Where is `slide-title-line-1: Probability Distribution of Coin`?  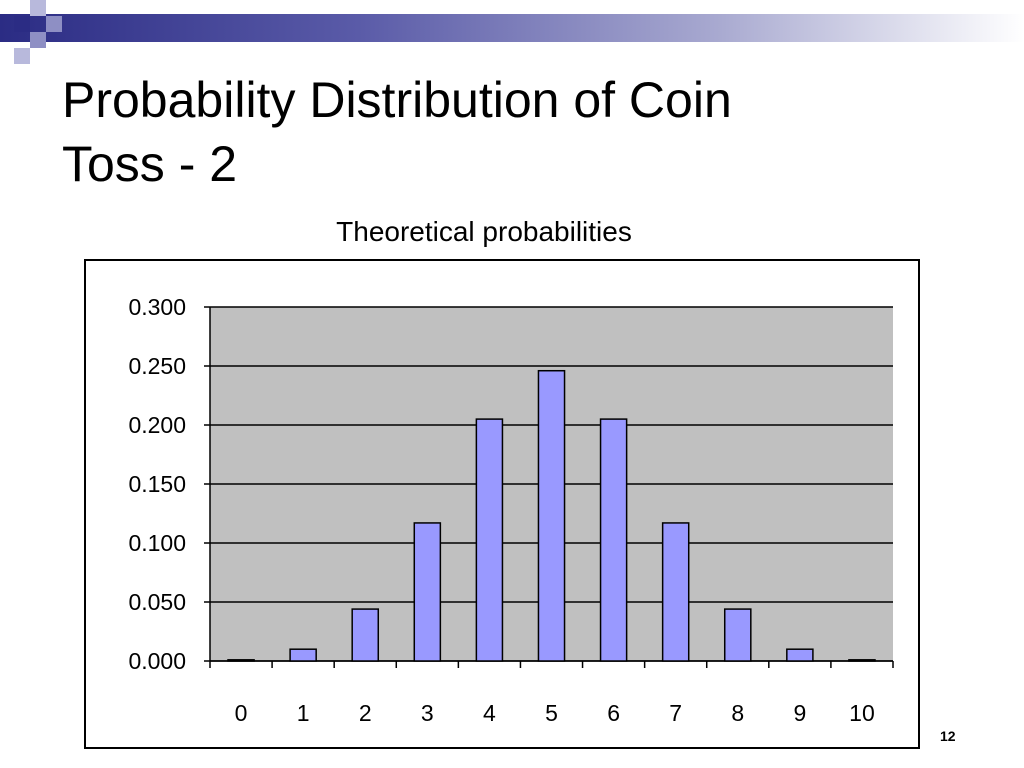
slide-title-line-1: Probability Distribution of Coin is located at coordinates (397, 100).